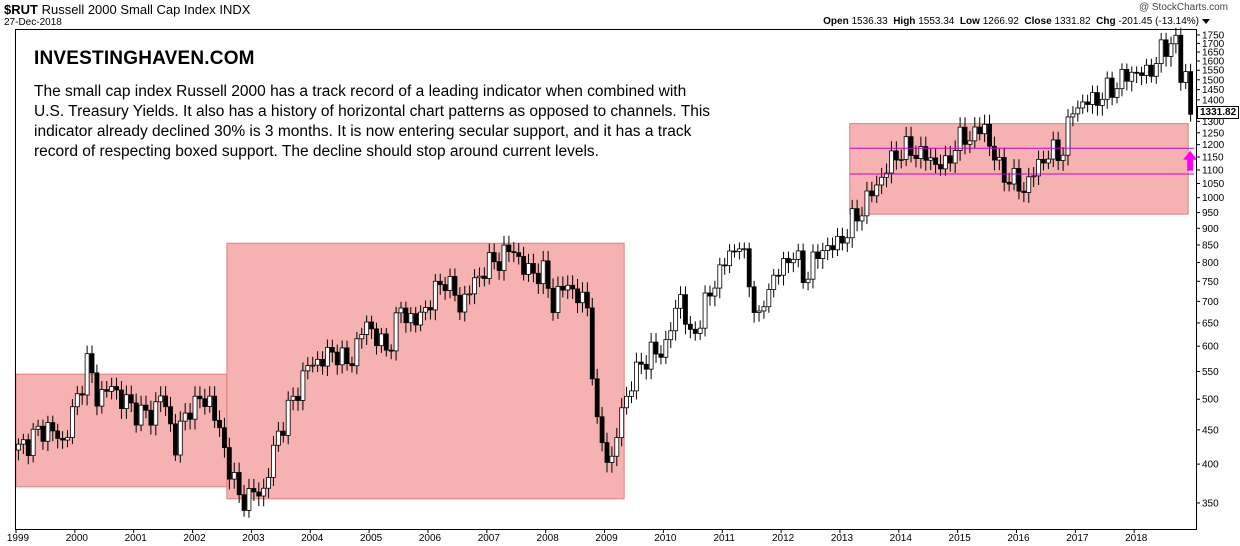 Image resolution: width=1240 pixels, height=546 pixels. I want to click on high-label: High, so click(904, 21).